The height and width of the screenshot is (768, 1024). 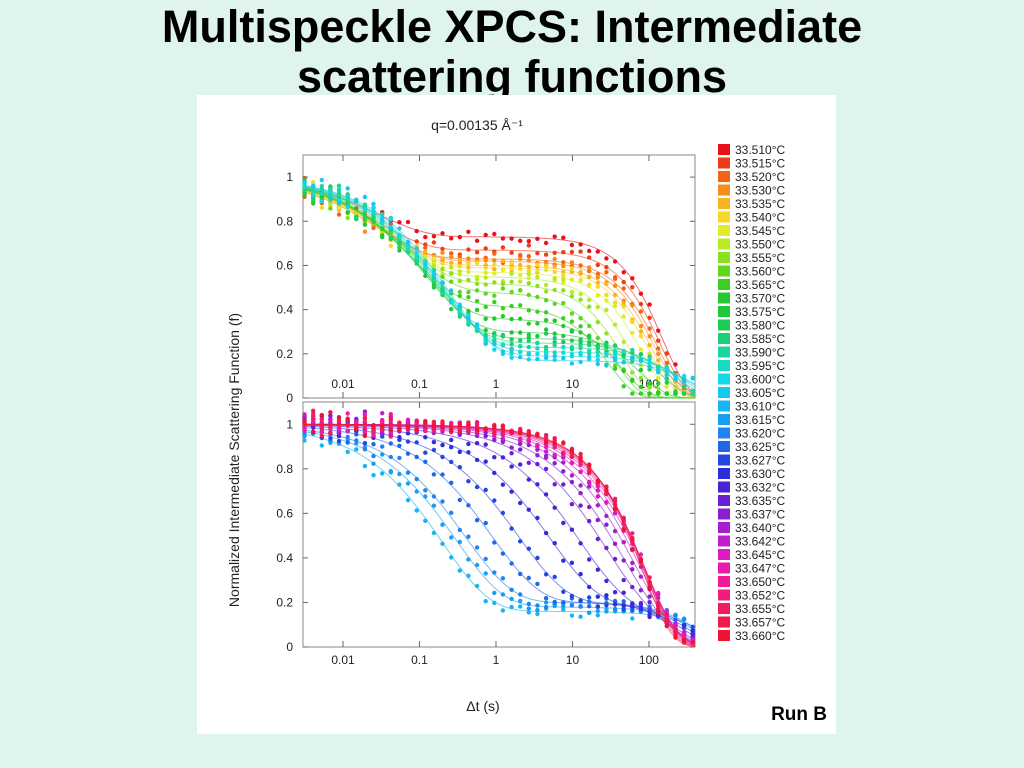 I want to click on y-tick-label: 0.6, so click(x=284, y=513).